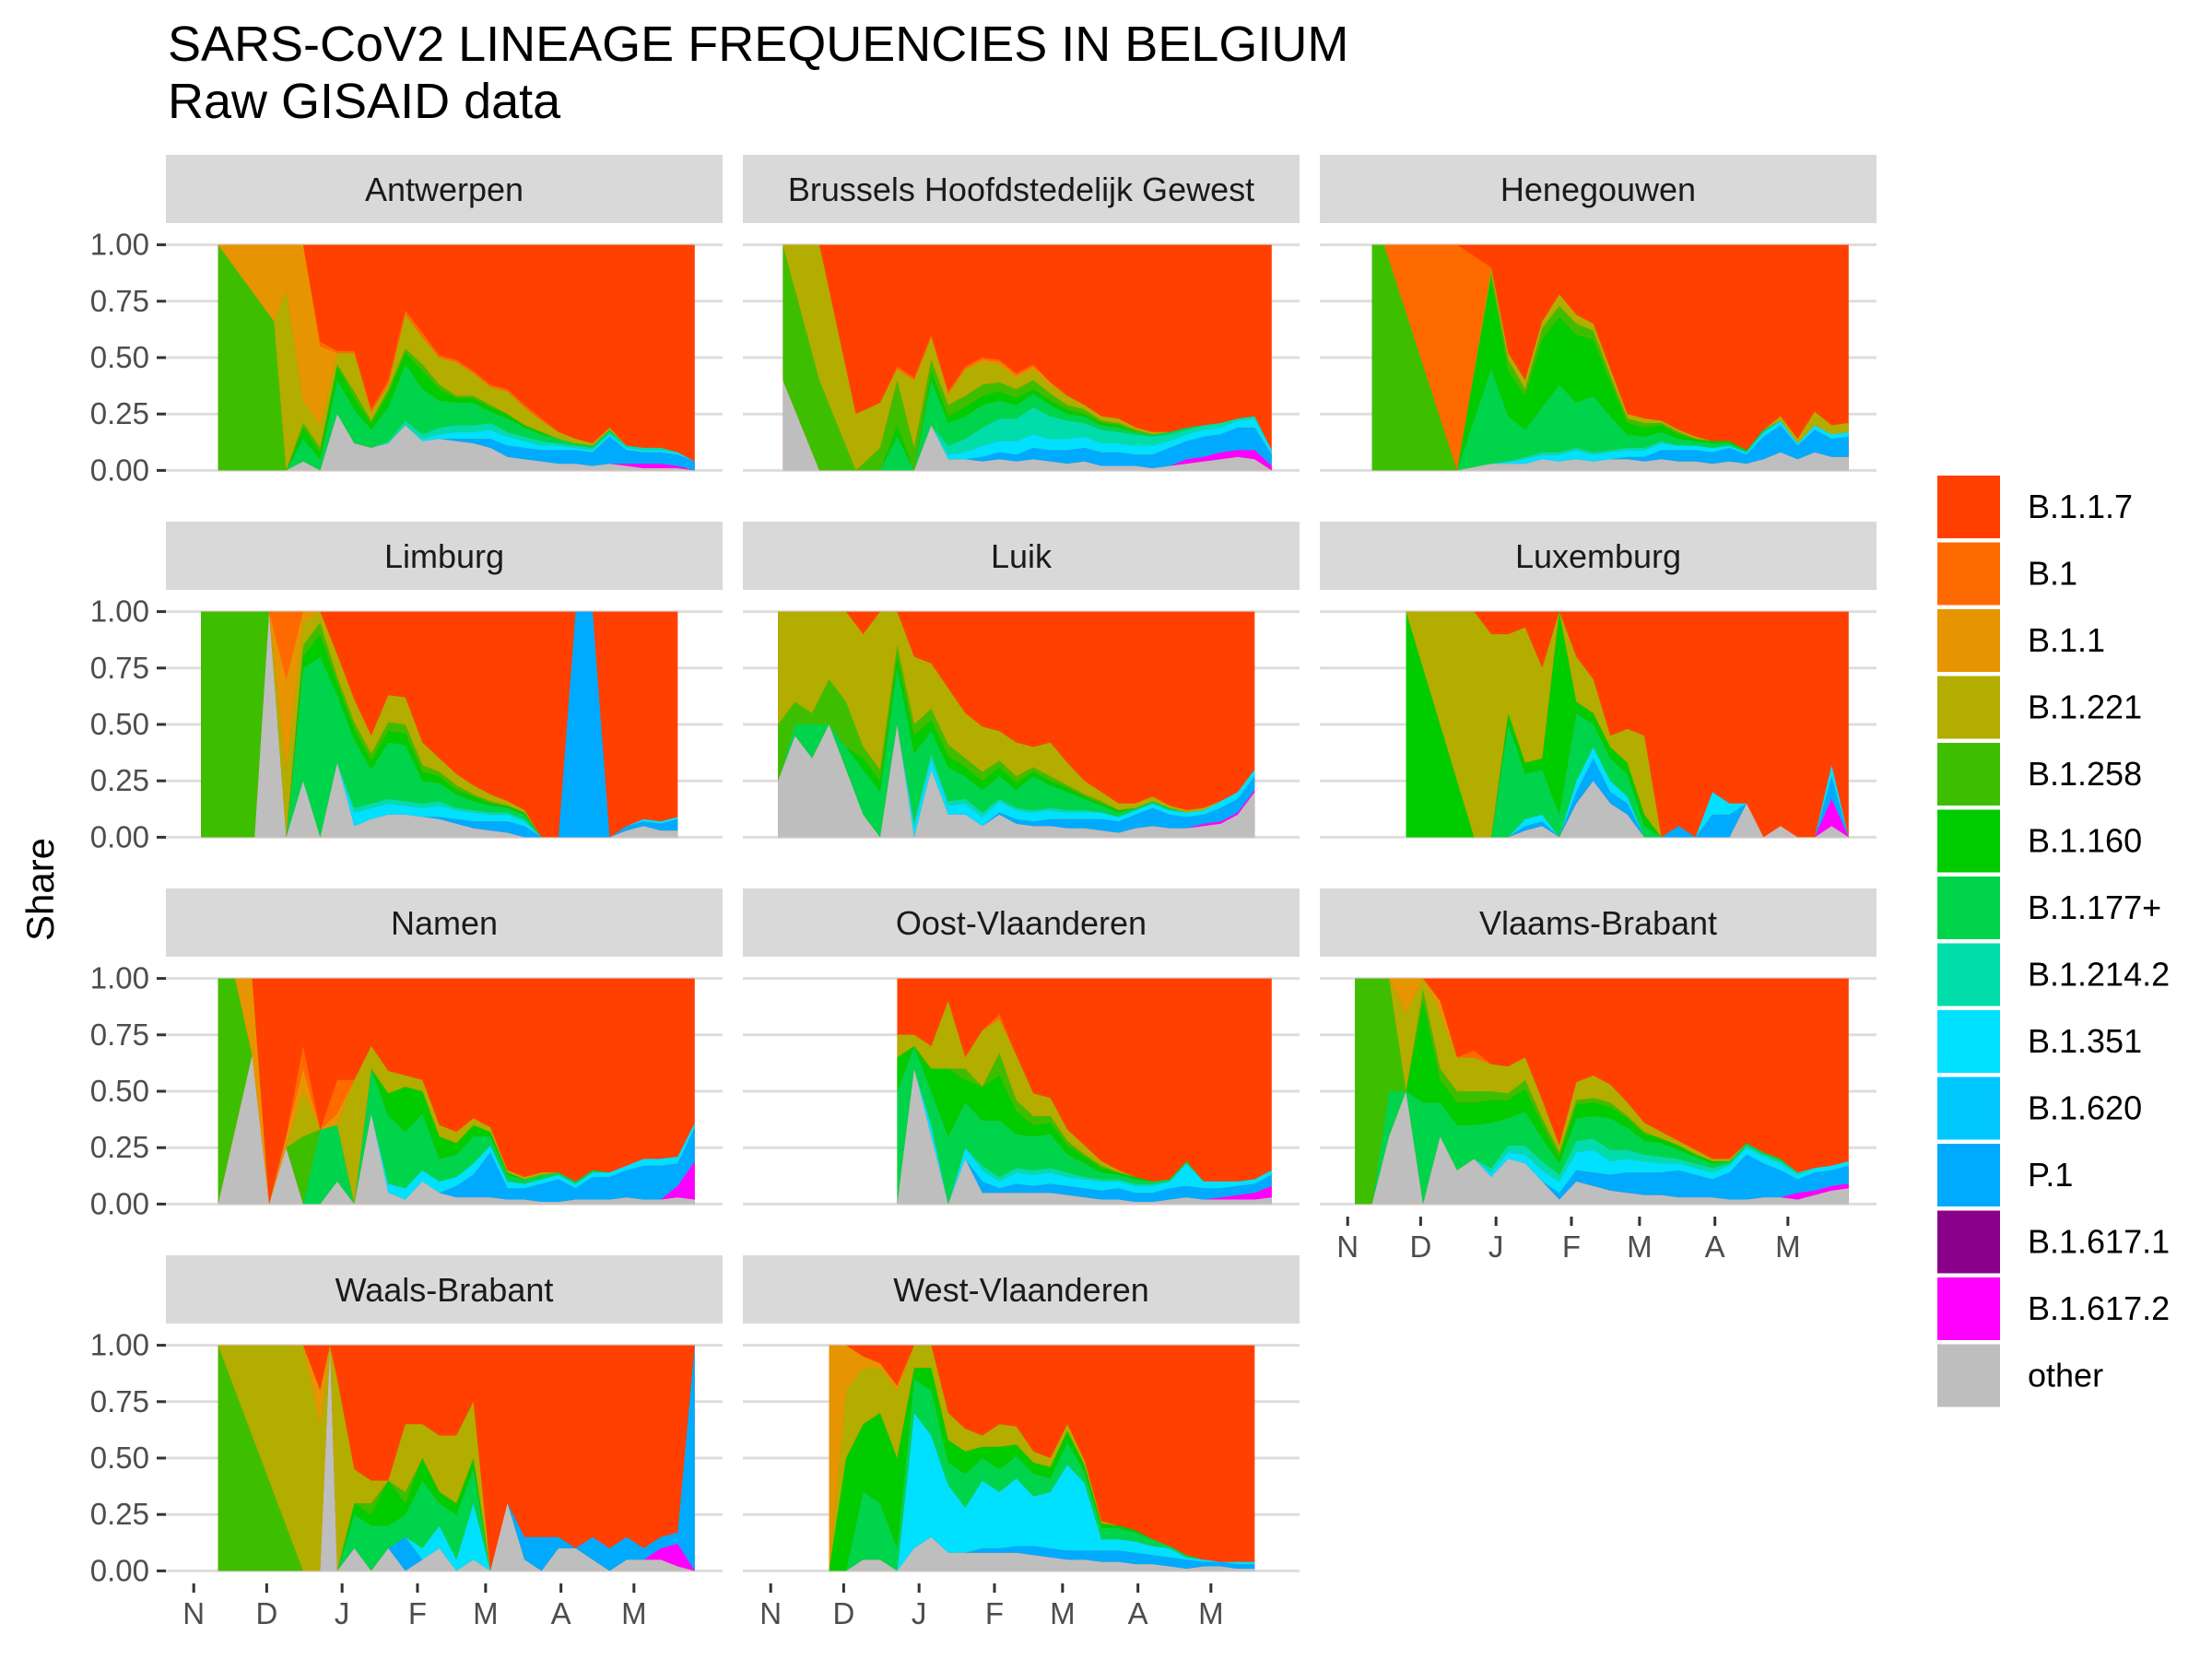 This screenshot has width=2212, height=1659. I want to click on legend-item: B.1.258, so click(2039, 774).